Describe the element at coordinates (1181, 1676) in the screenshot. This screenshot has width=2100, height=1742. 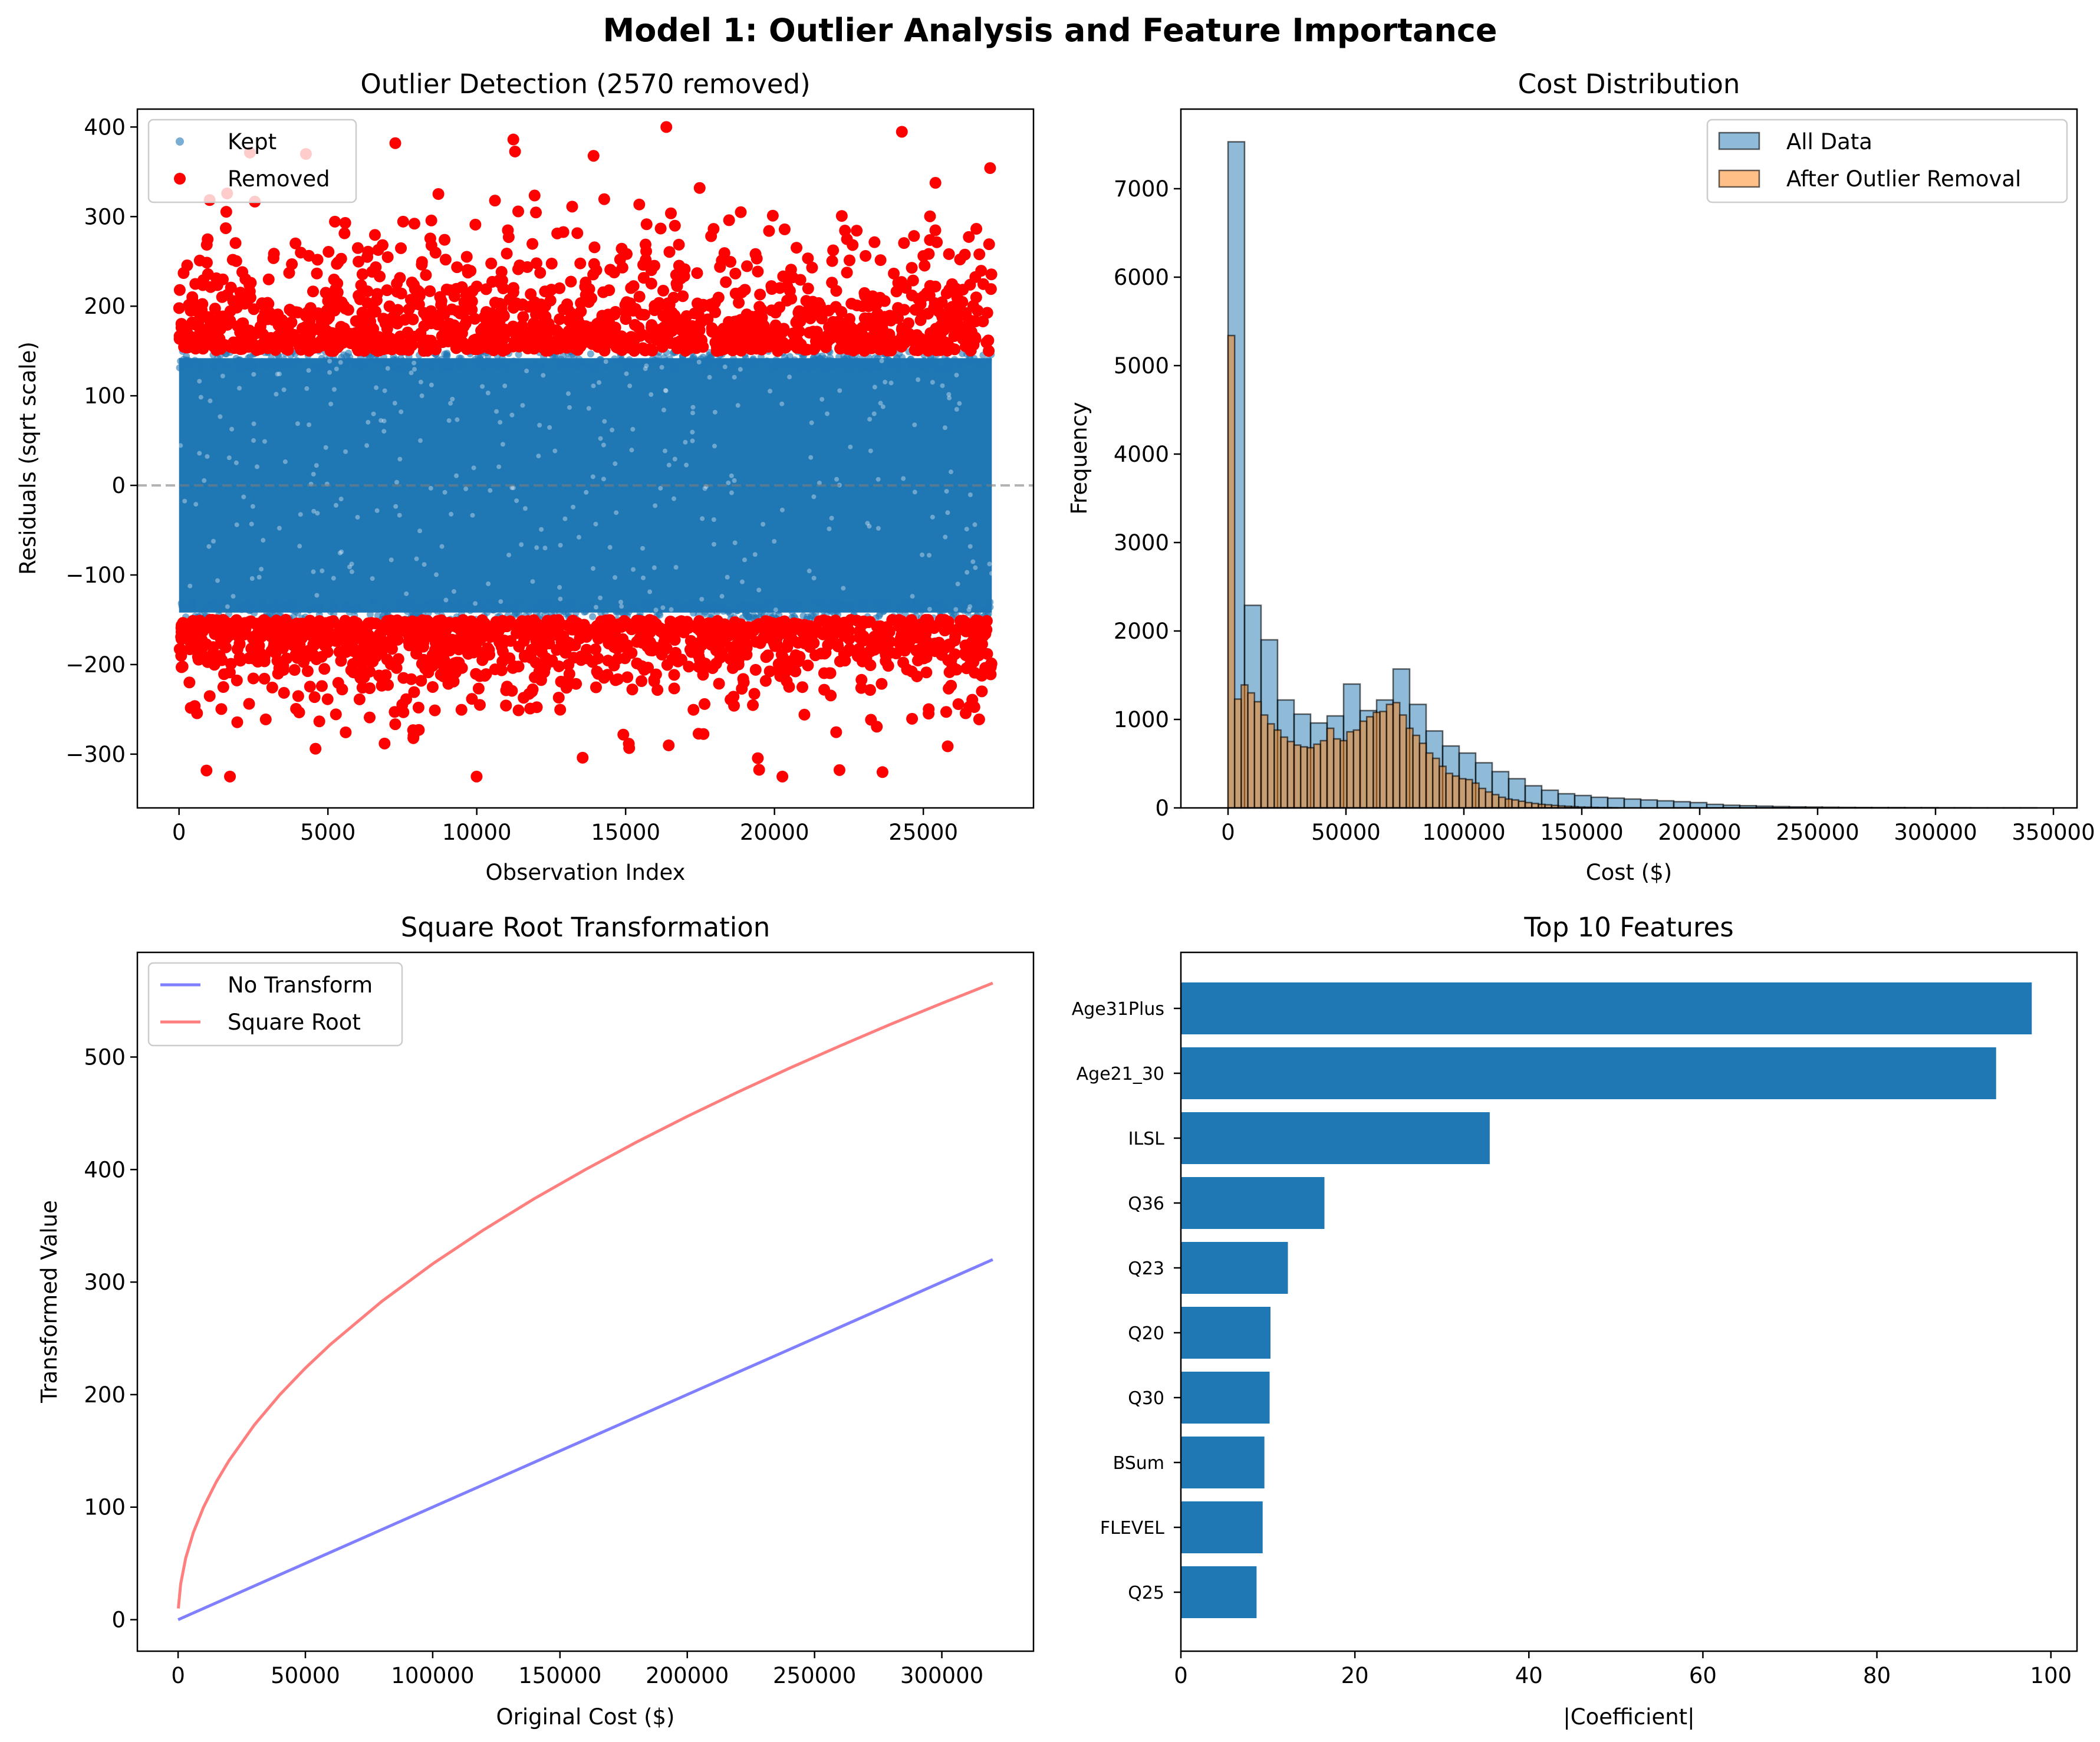
I see `top-features-x-tick-label: 0` at that location.